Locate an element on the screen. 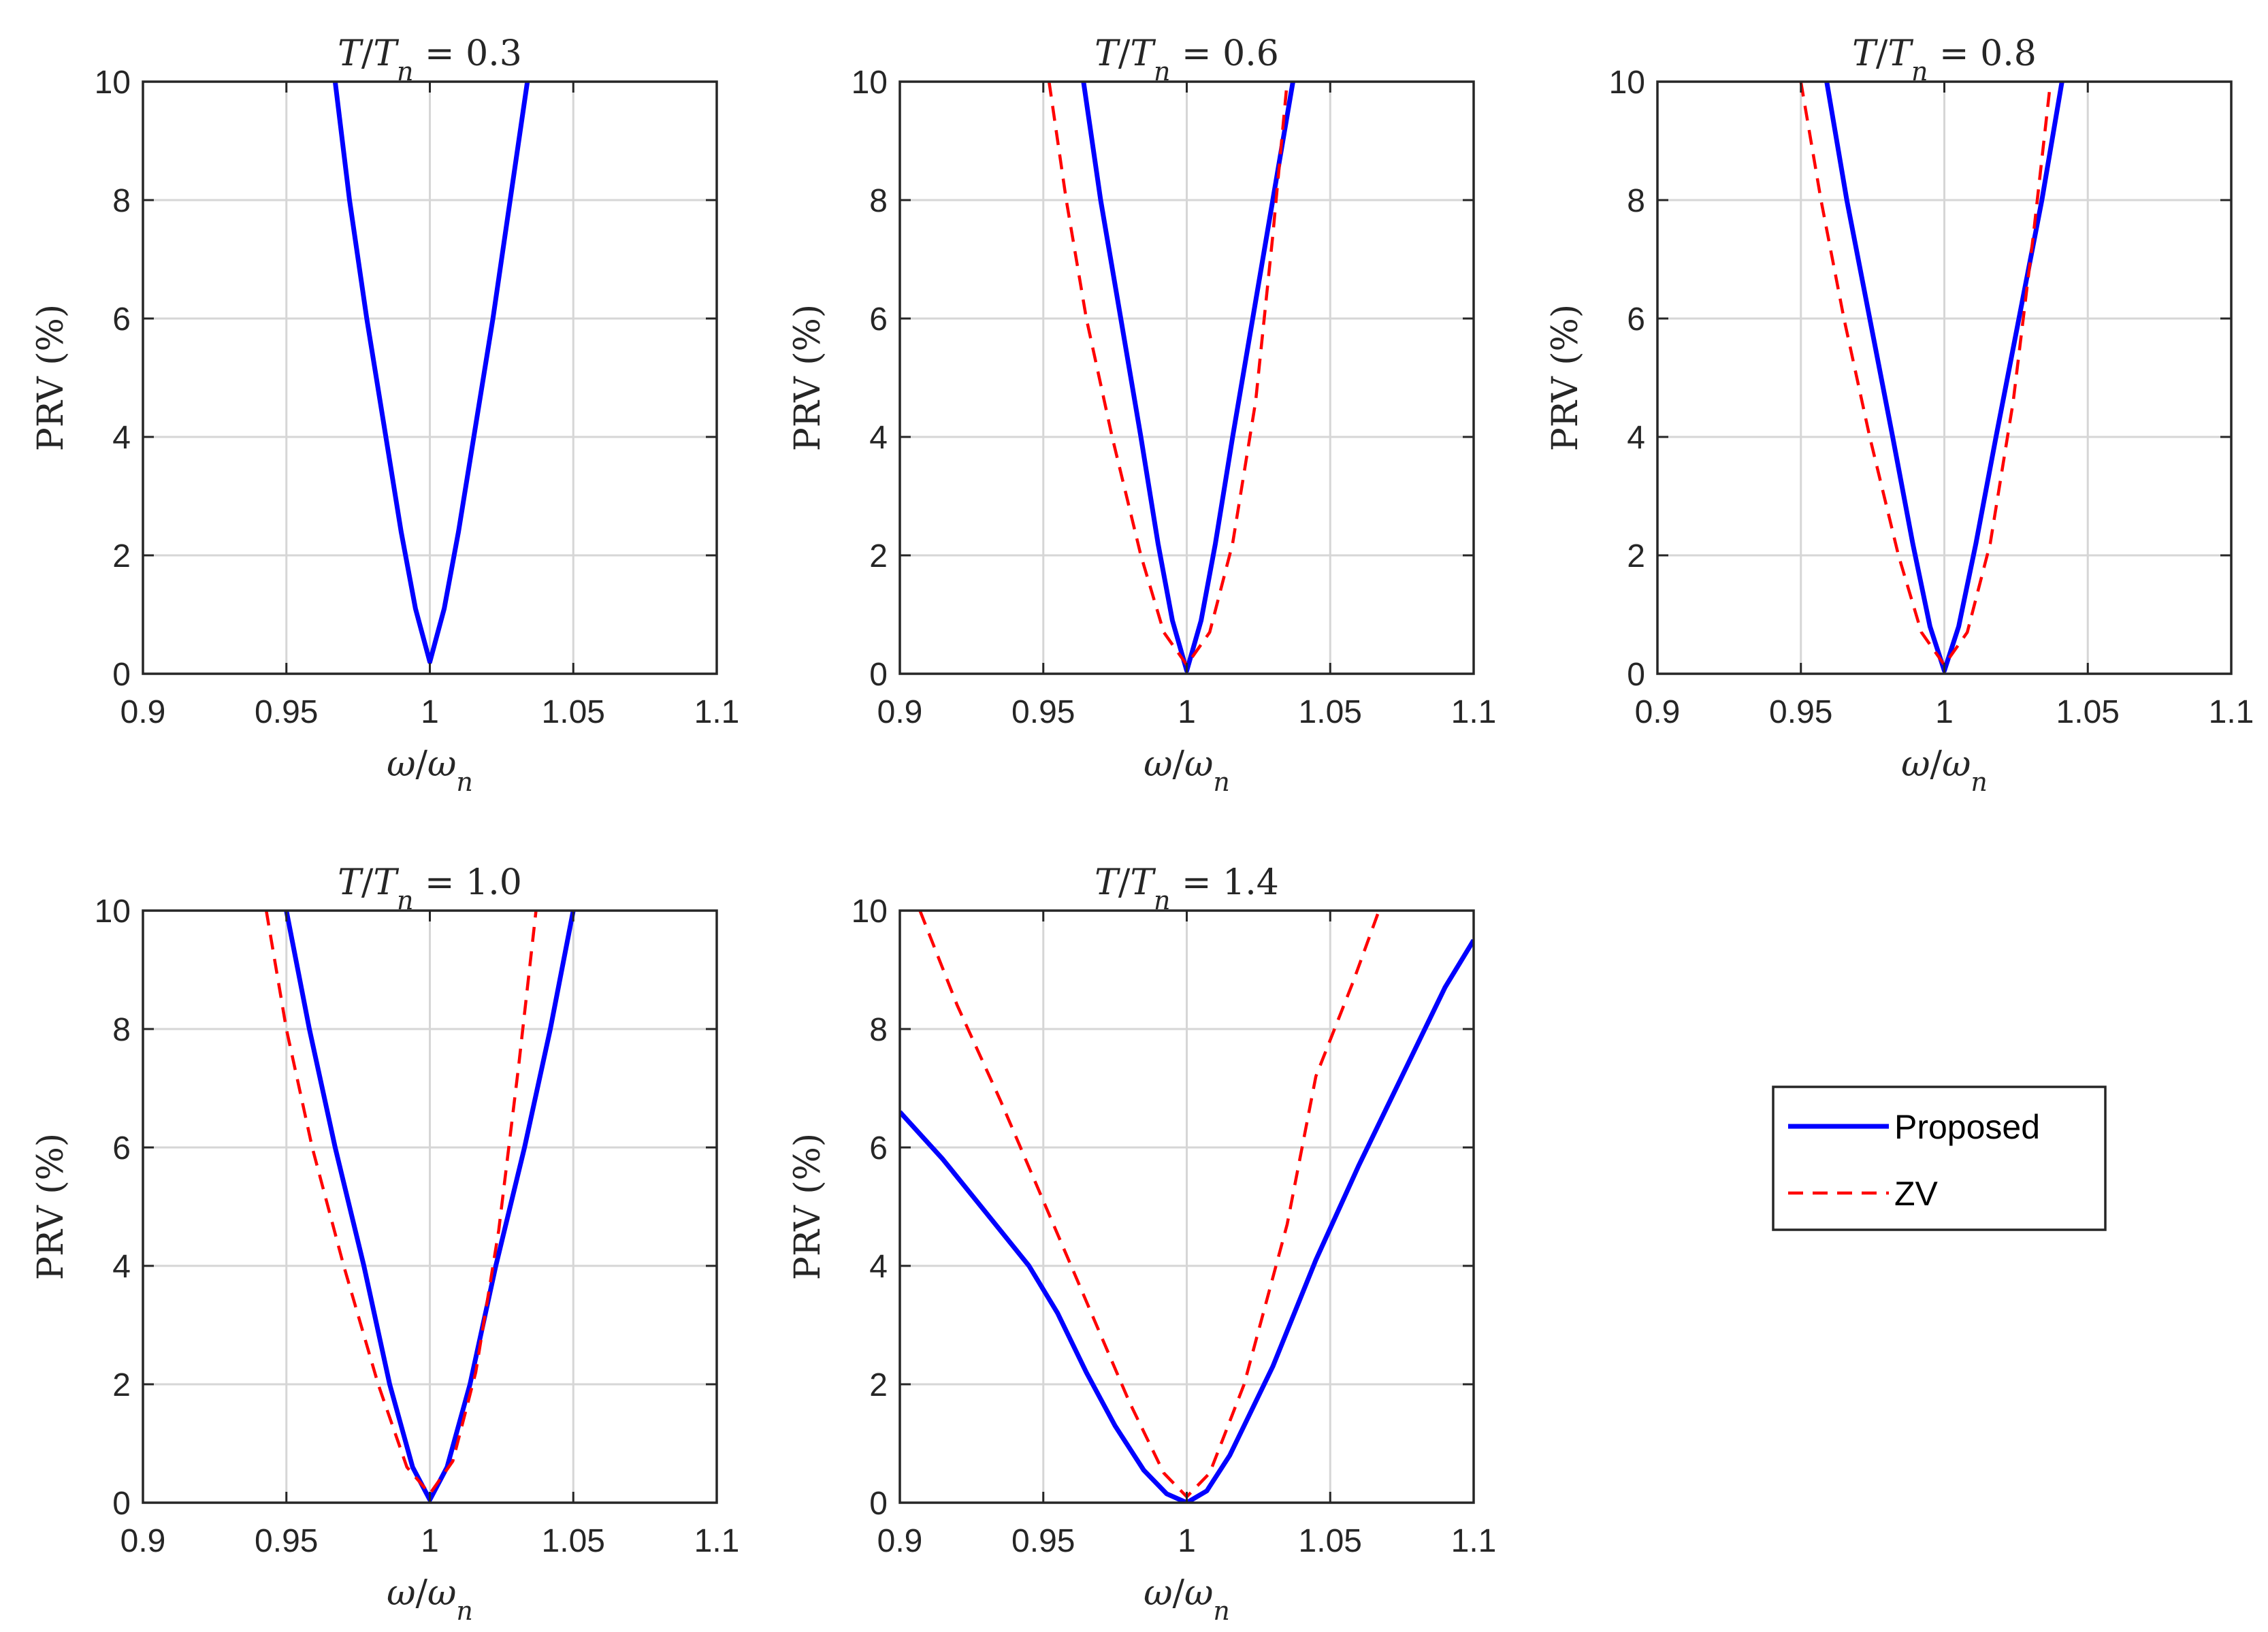  legend-box is located at coordinates (1940, 1158).